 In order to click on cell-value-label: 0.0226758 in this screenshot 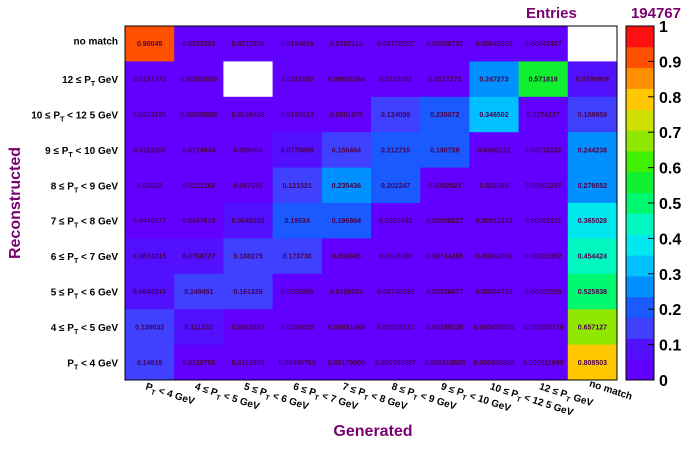, I will do `click(198, 363)`.